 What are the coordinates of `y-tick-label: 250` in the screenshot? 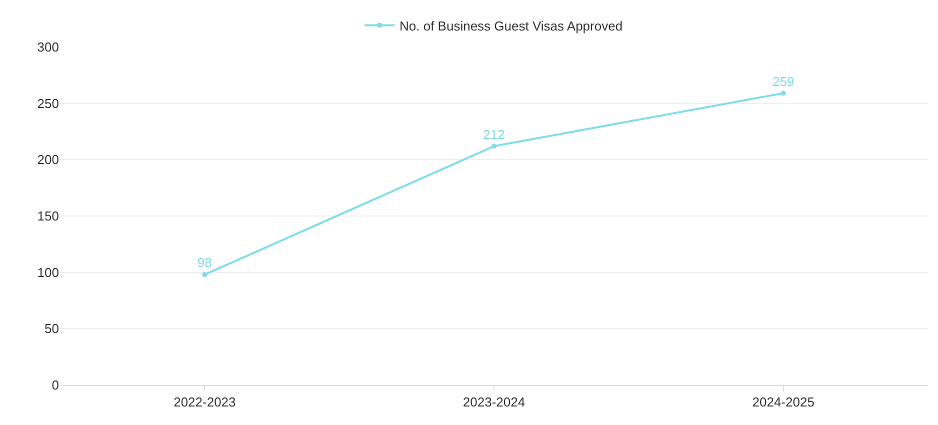 It's located at (48, 103).